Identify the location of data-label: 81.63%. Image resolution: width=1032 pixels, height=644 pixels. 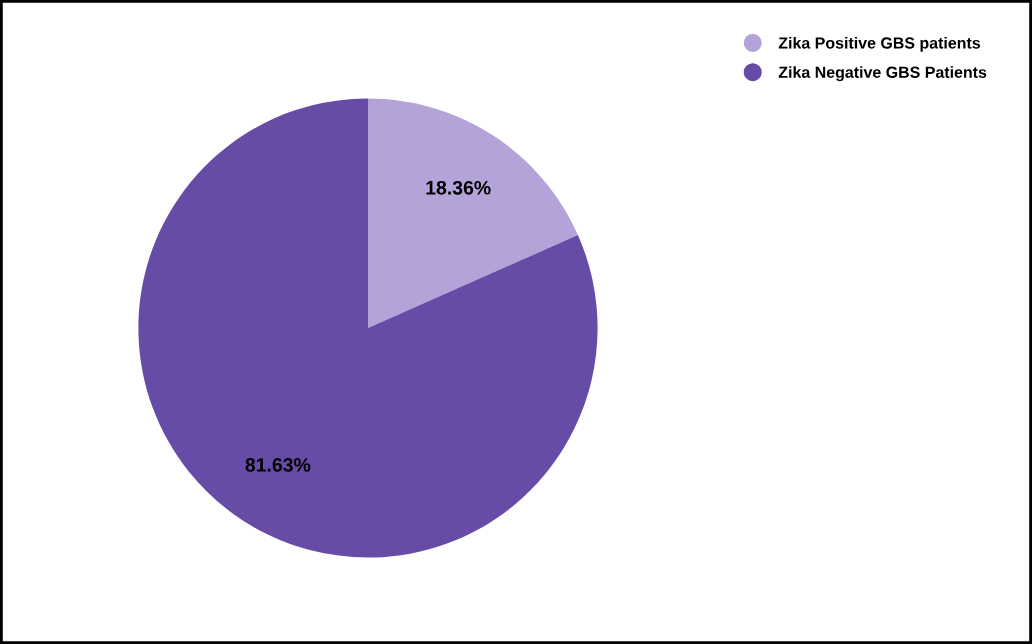
(278, 465).